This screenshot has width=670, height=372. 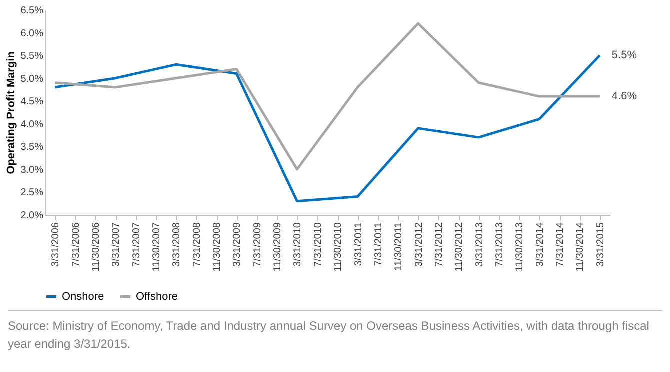 What do you see at coordinates (460, 247) in the screenshot?
I see `x-tick-label: 11/30/2012` at bounding box center [460, 247].